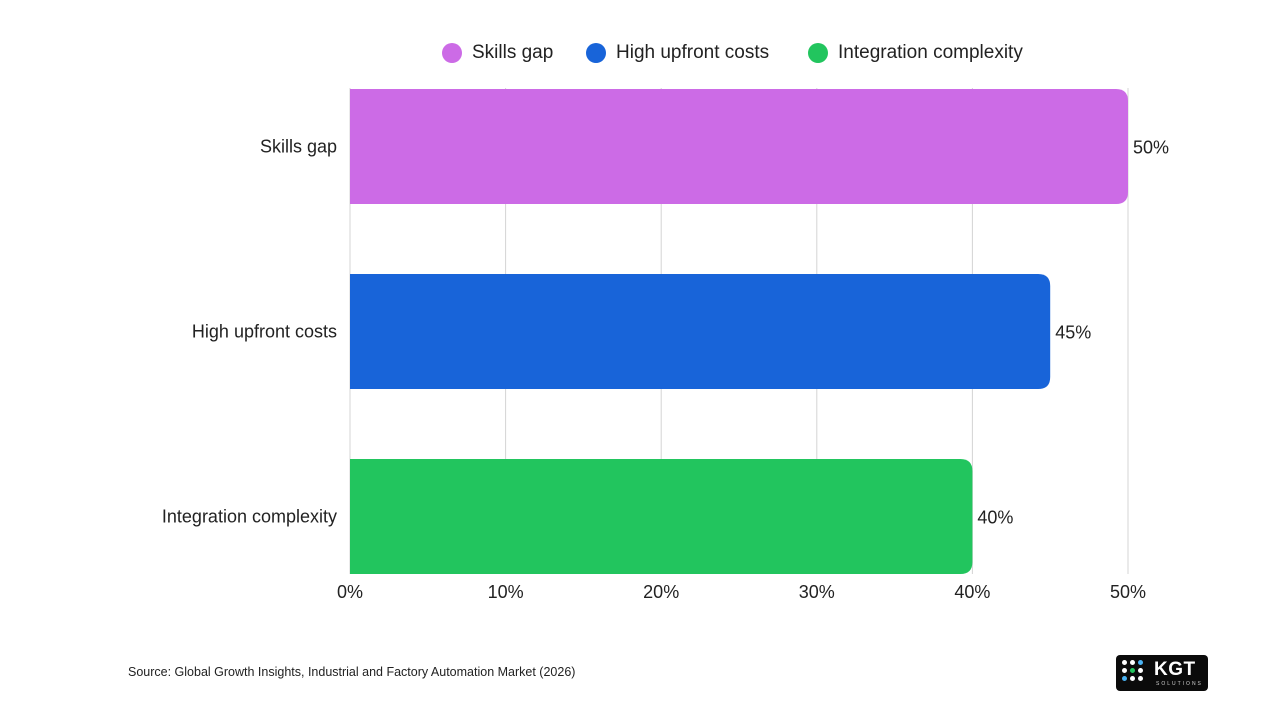  What do you see at coordinates (350, 592) in the screenshot?
I see `x-tick-label: 0%` at bounding box center [350, 592].